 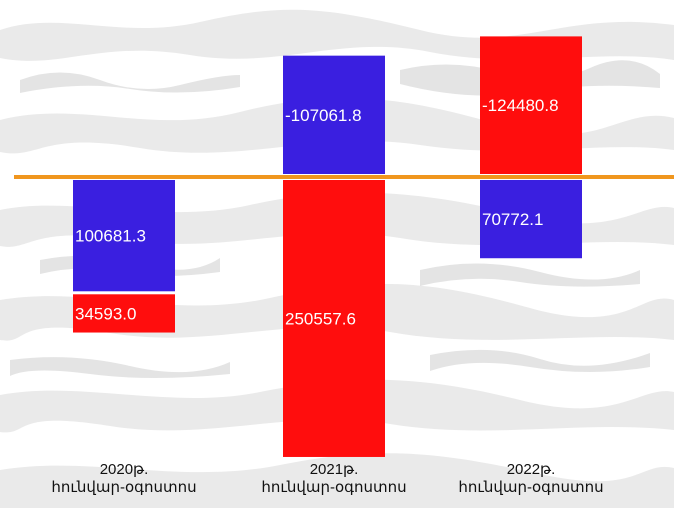 What do you see at coordinates (110, 236) in the screenshot?
I see `data-label-1-1: 100681.3` at bounding box center [110, 236].